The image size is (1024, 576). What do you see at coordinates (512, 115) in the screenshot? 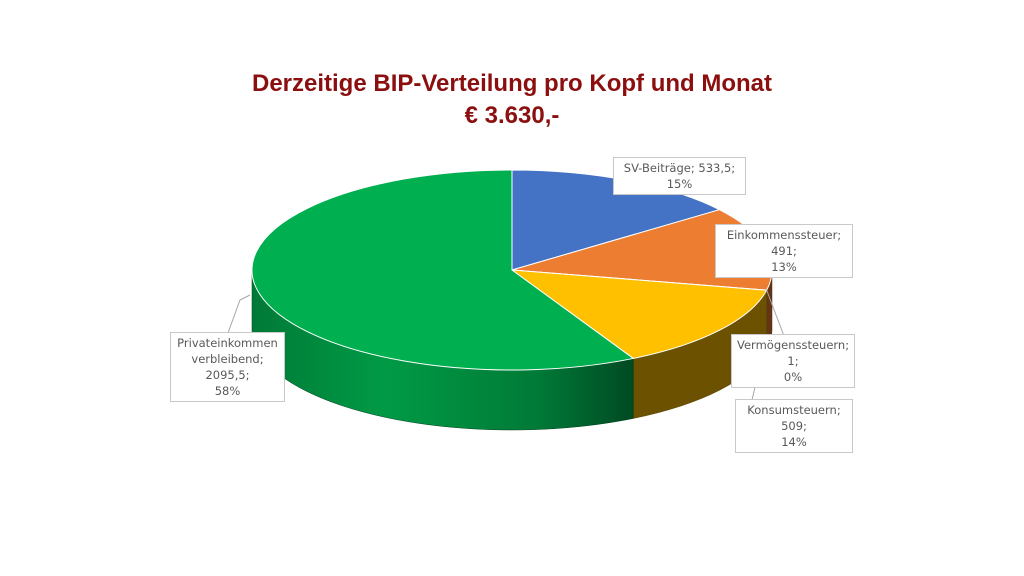
I see `chart-total: € 3.630,-` at bounding box center [512, 115].